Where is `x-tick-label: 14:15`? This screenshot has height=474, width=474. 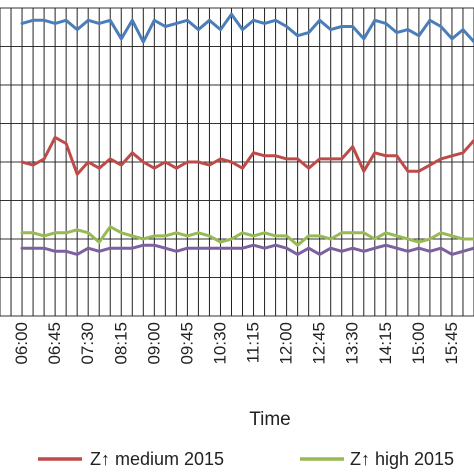
x-tick-label: 14:15 is located at coordinates (385, 343).